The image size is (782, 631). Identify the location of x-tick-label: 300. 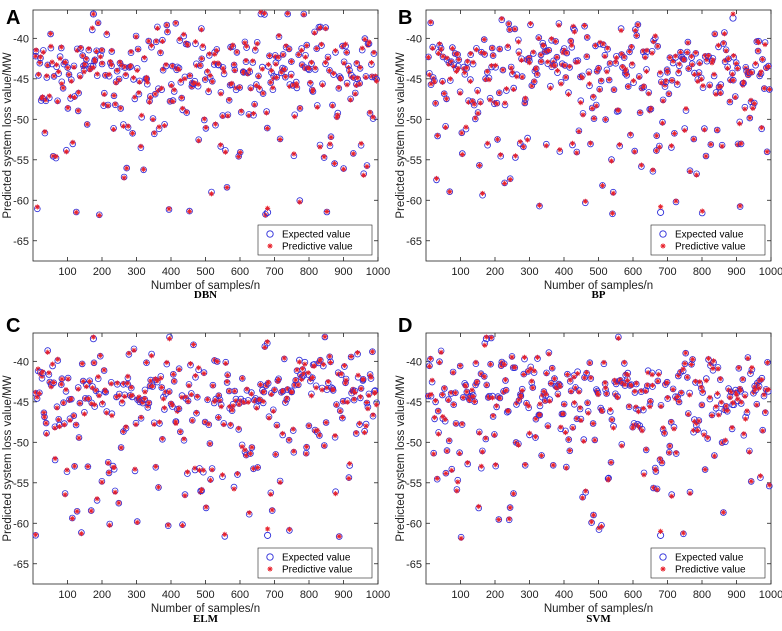
(529, 272).